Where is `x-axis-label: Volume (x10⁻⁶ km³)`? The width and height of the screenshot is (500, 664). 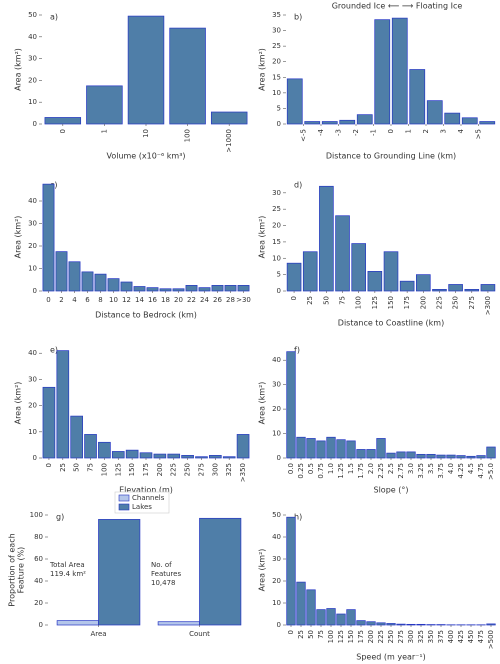 x-axis-label: Volume (x10⁻⁶ km³) is located at coordinates (145, 156).